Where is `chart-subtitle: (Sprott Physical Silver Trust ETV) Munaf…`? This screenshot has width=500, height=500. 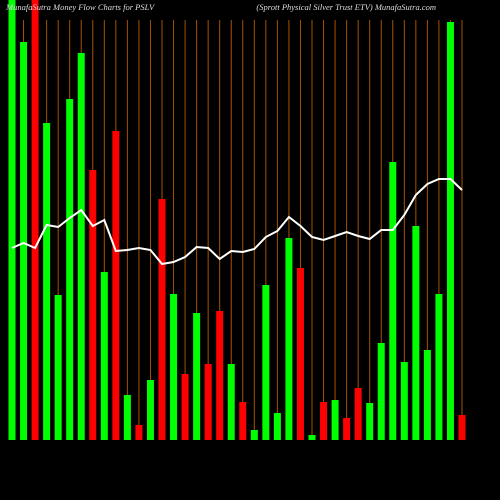
chart-subtitle: (Sprott Physical Silver Trust ETV) Munaf… is located at coordinates (346, 7).